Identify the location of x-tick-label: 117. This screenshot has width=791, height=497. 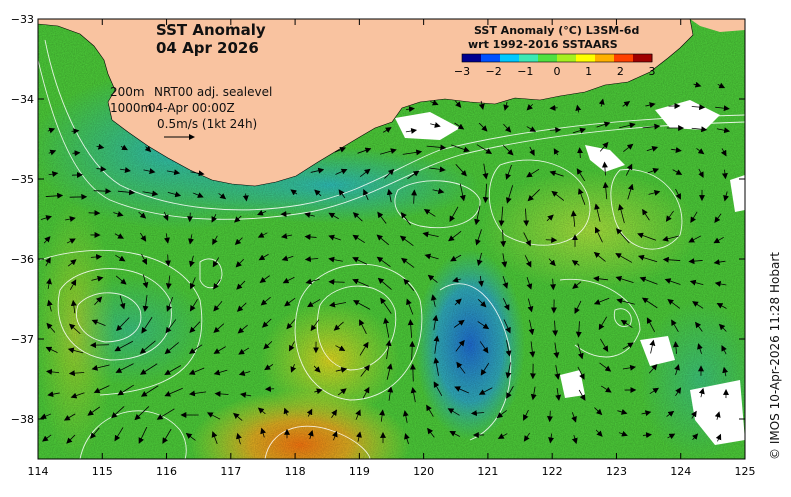
(230, 471).